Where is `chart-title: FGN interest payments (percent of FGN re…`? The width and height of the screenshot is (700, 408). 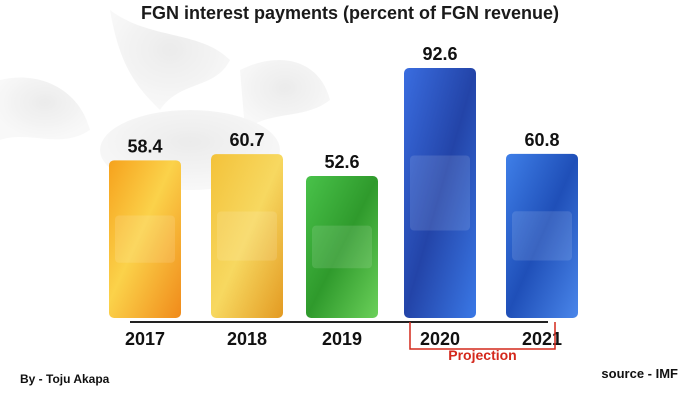
chart-title: FGN interest payments (percent of FGN re… is located at coordinates (350, 13).